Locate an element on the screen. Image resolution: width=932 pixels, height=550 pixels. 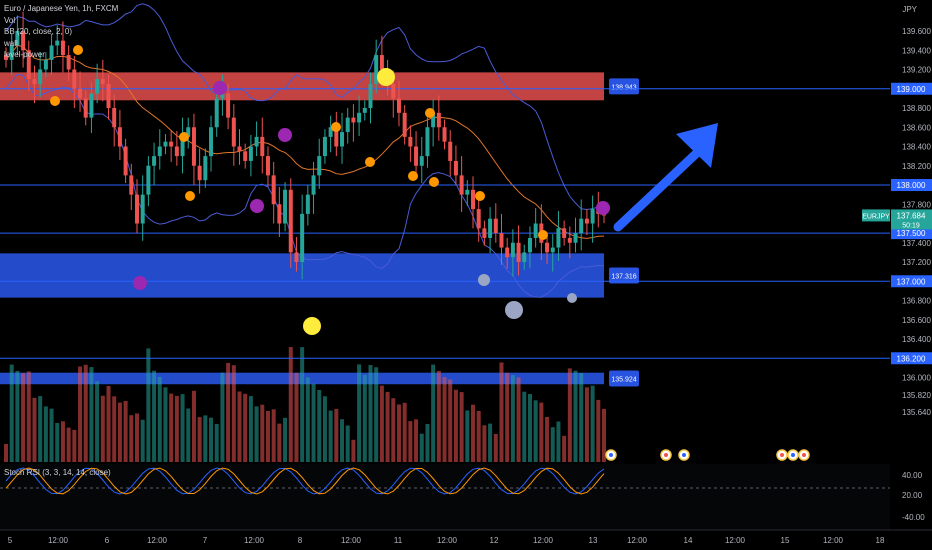
x-tick-4: 7 is located at coordinates (205, 540).